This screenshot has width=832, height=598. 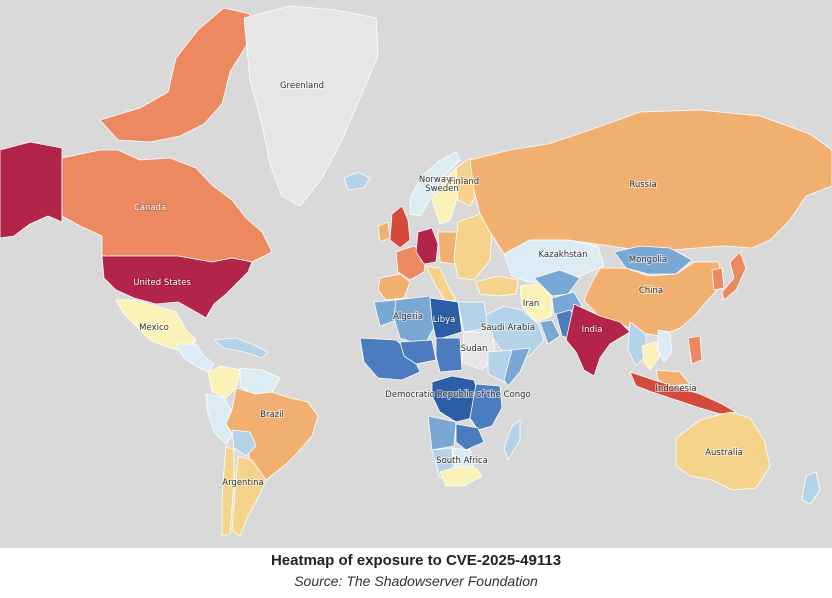 What do you see at coordinates (563, 255) in the screenshot?
I see `label-kazakhstan: Kazakhstan` at bounding box center [563, 255].